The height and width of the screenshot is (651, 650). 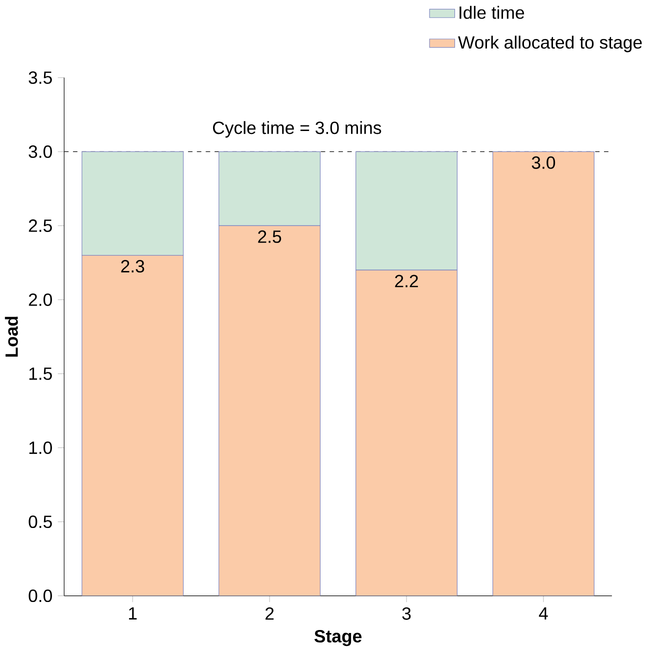 I want to click on y-tick-label: 0.0, so click(x=40, y=596).